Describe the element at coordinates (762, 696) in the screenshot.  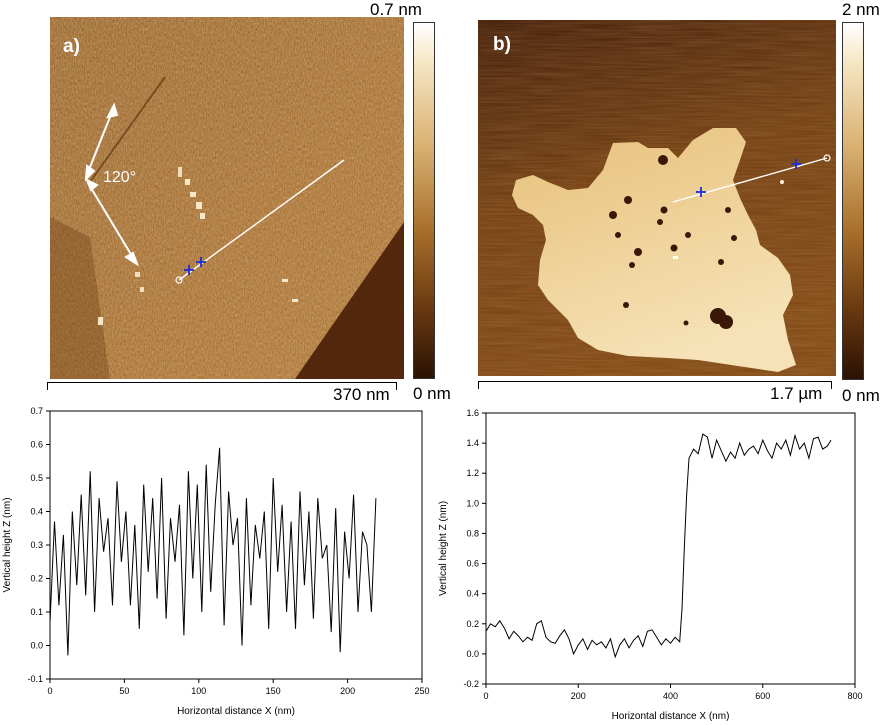
I see `x-tick-label: 600` at that location.